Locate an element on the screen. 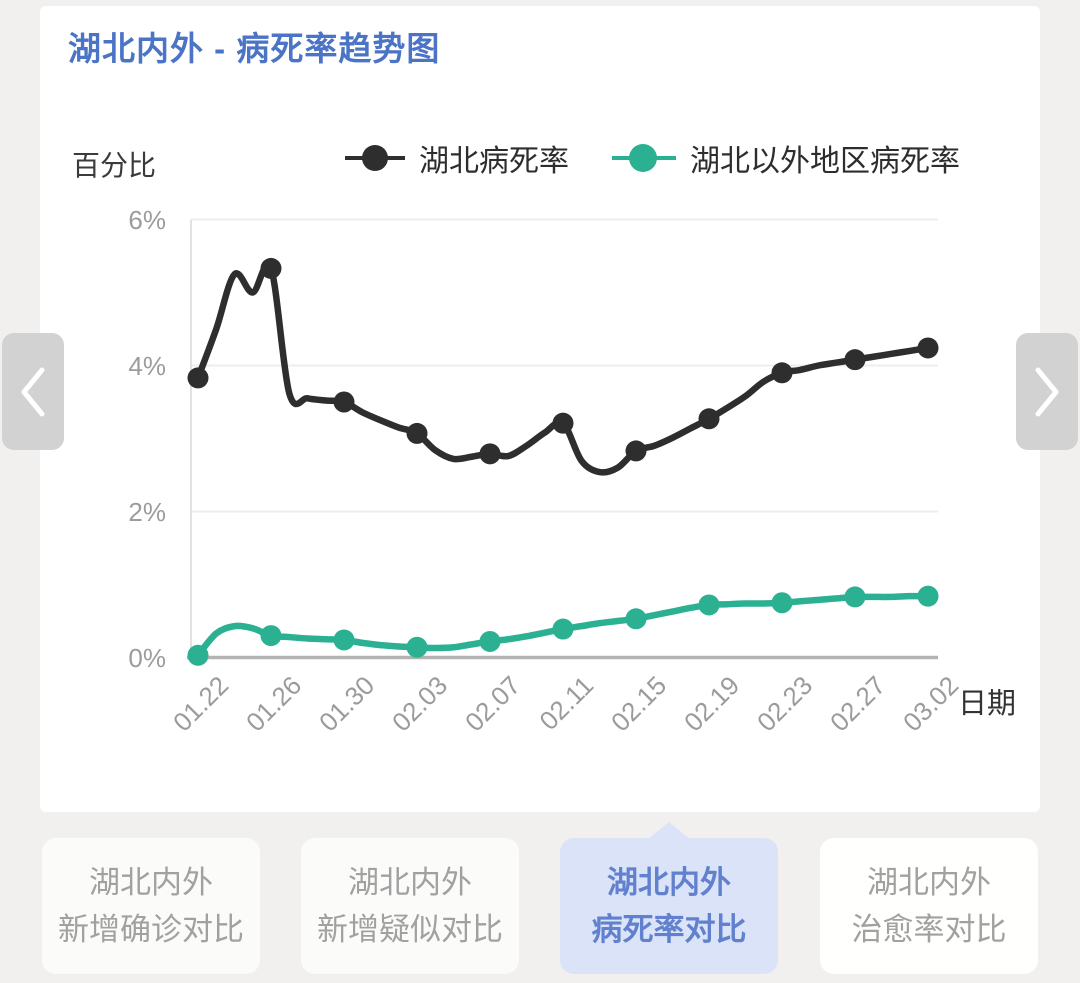 The width and height of the screenshot is (1080, 983). x-axis-unit-label: 日期 is located at coordinates (987, 704).